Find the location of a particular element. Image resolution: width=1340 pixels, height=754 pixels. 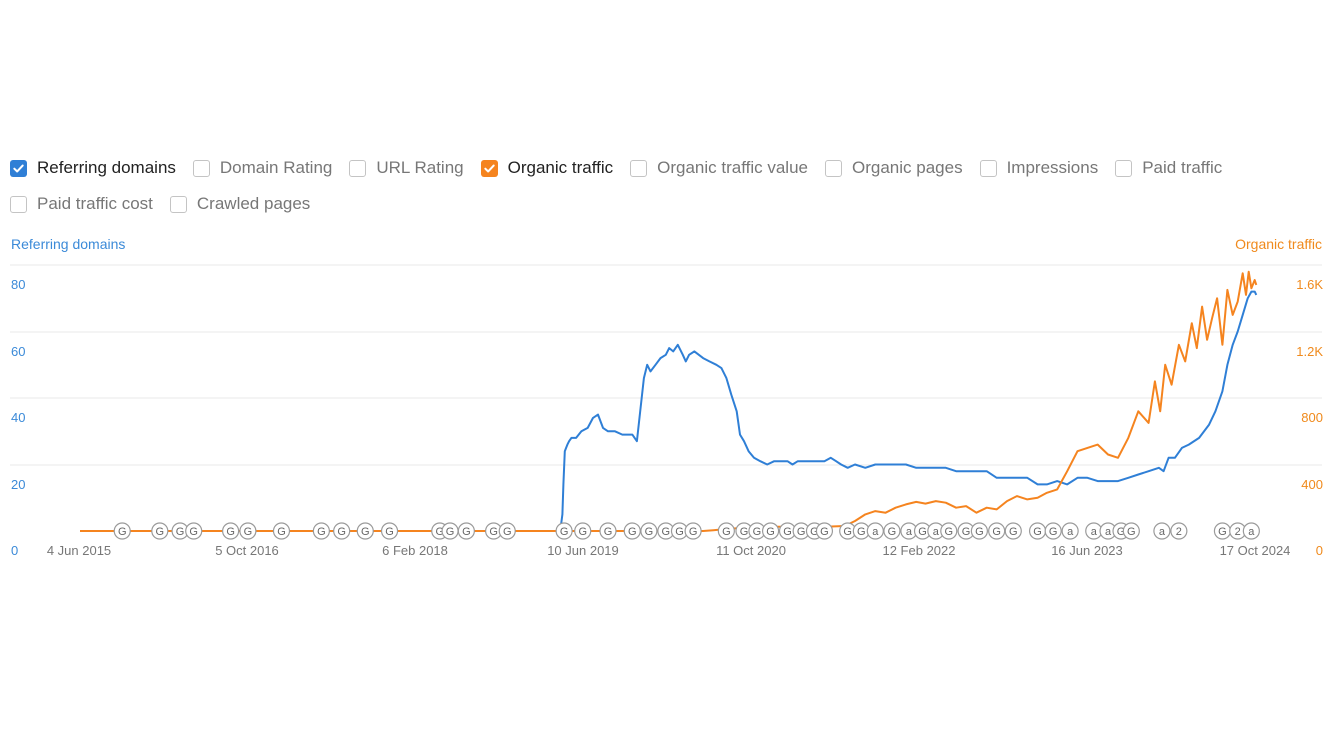

metric-checkbox-domain-rating: Domain Rating is located at coordinates (262, 168).